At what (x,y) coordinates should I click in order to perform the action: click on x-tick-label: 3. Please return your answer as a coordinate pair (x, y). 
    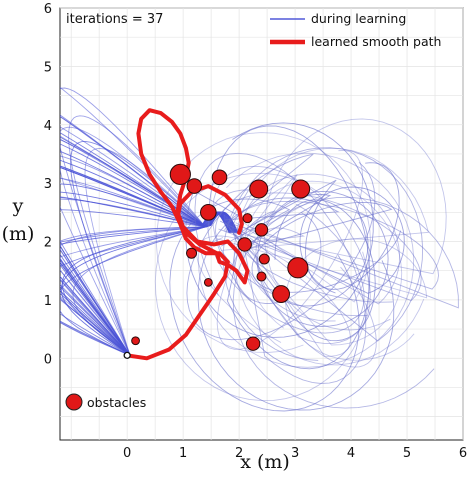
    Looking at the image, I should click on (295, 453).